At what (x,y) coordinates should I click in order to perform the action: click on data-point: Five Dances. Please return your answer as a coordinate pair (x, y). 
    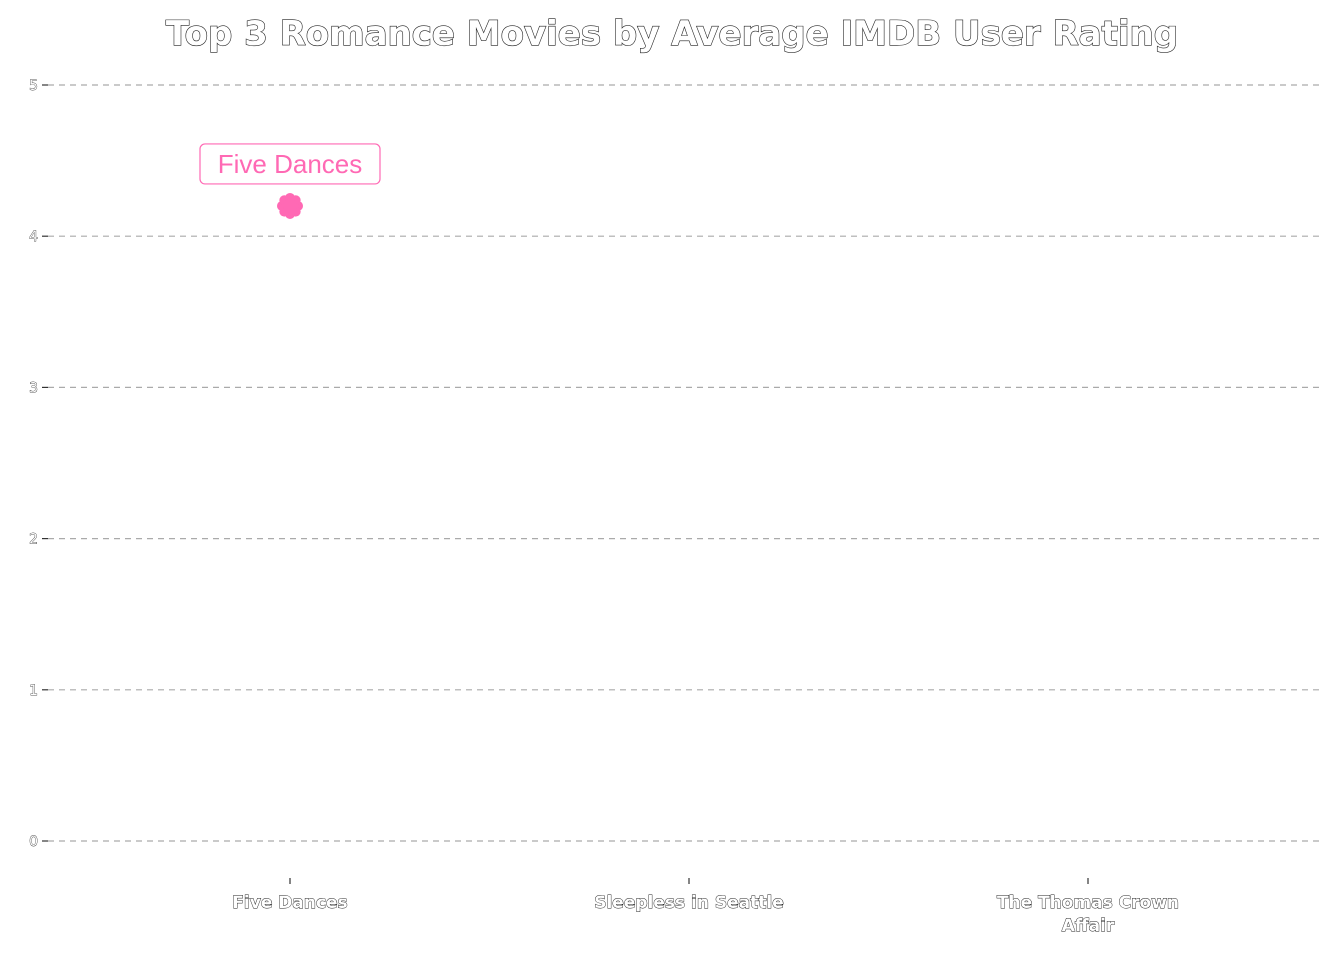
    Looking at the image, I should click on (290, 181).